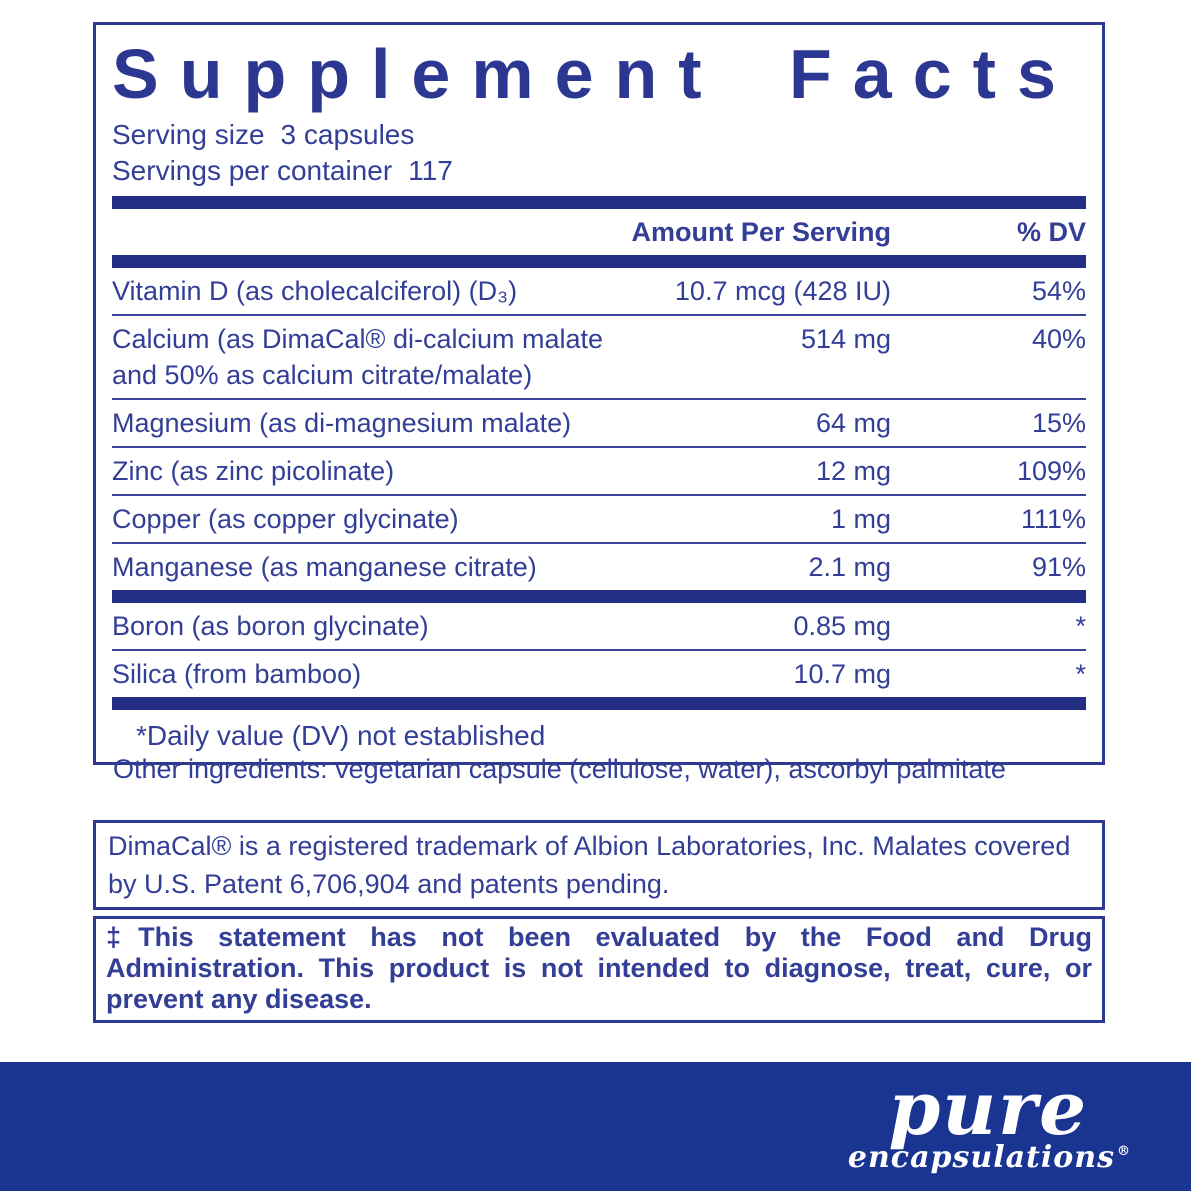 This screenshot has width=1191, height=1191. What do you see at coordinates (599, 135) in the screenshot?
I see `serving-size-line: Serving size 3 capsules` at bounding box center [599, 135].